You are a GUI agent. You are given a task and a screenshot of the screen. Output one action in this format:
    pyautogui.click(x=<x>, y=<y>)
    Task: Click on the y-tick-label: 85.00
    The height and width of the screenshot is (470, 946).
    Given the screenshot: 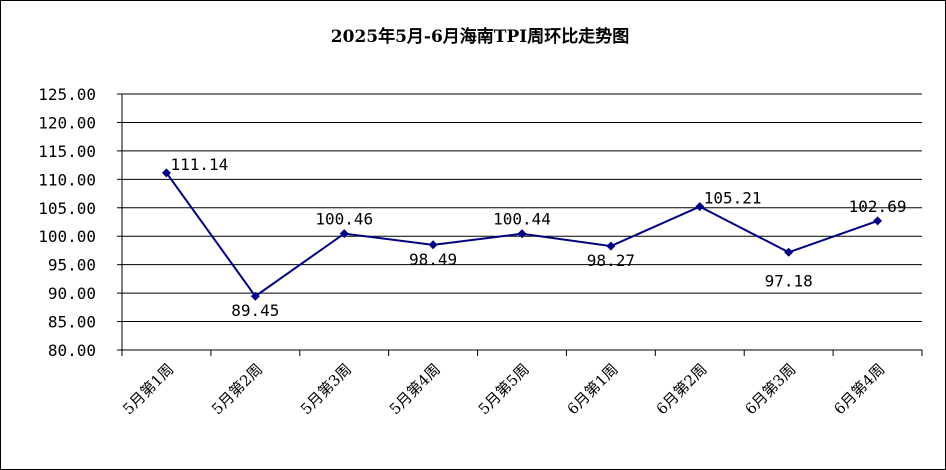 What is the action you would take?
    pyautogui.click(x=72, y=322)
    